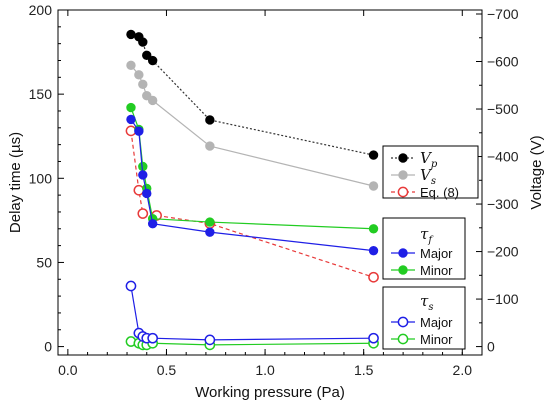 This screenshot has height=409, width=550. Describe the element at coordinates (265, 370) in the screenshot. I see `x-tick-label: 1.0` at that location.